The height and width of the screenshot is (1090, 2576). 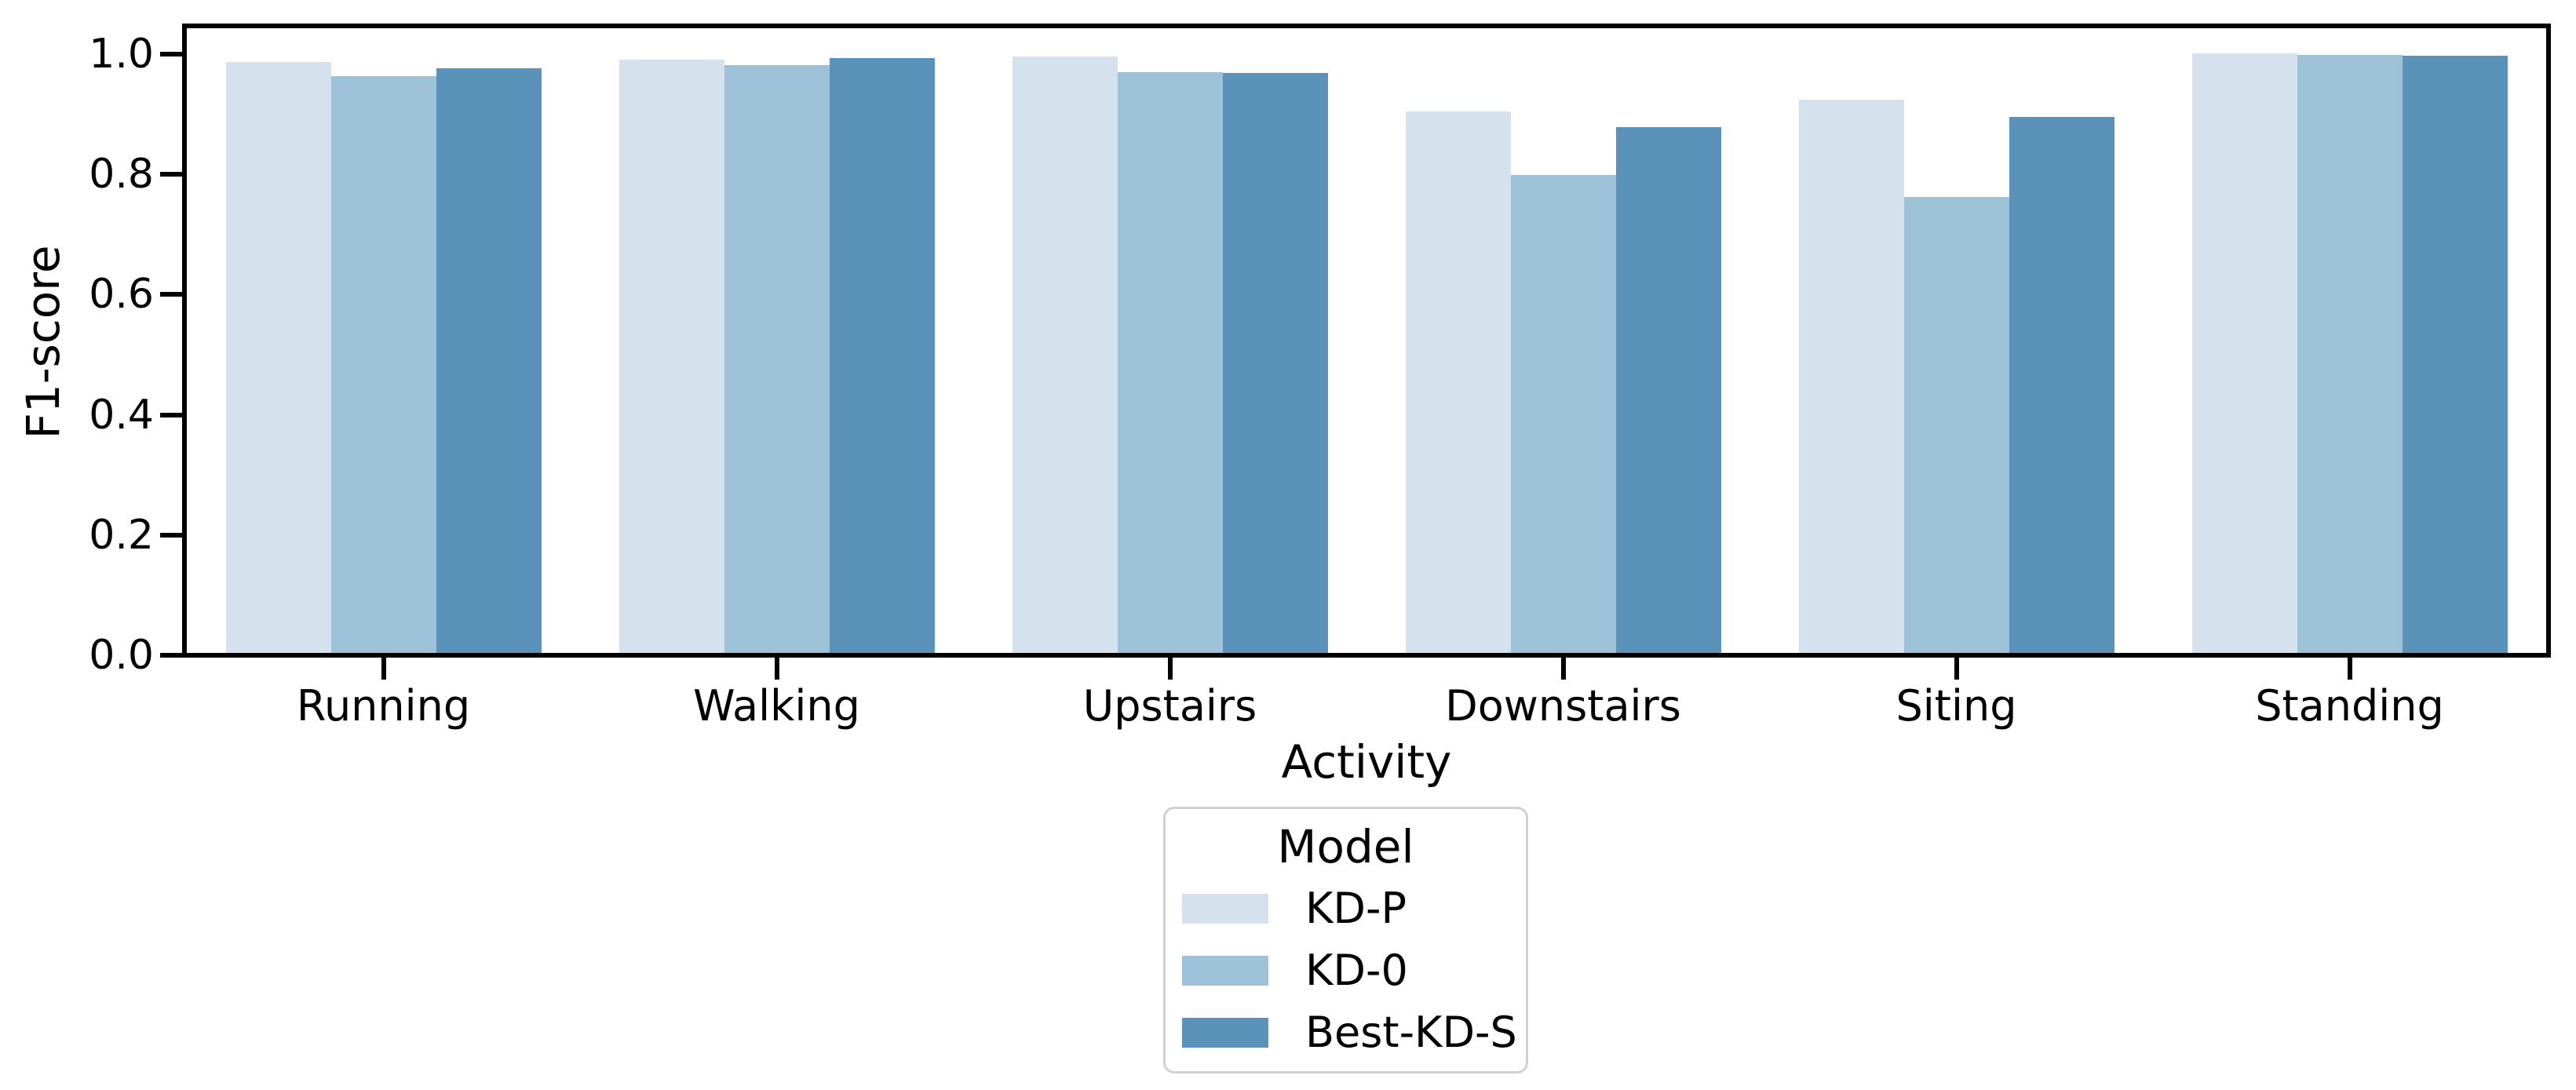 What do you see at coordinates (121, 535) in the screenshot?
I see `y-tick-label: 0.2` at bounding box center [121, 535].